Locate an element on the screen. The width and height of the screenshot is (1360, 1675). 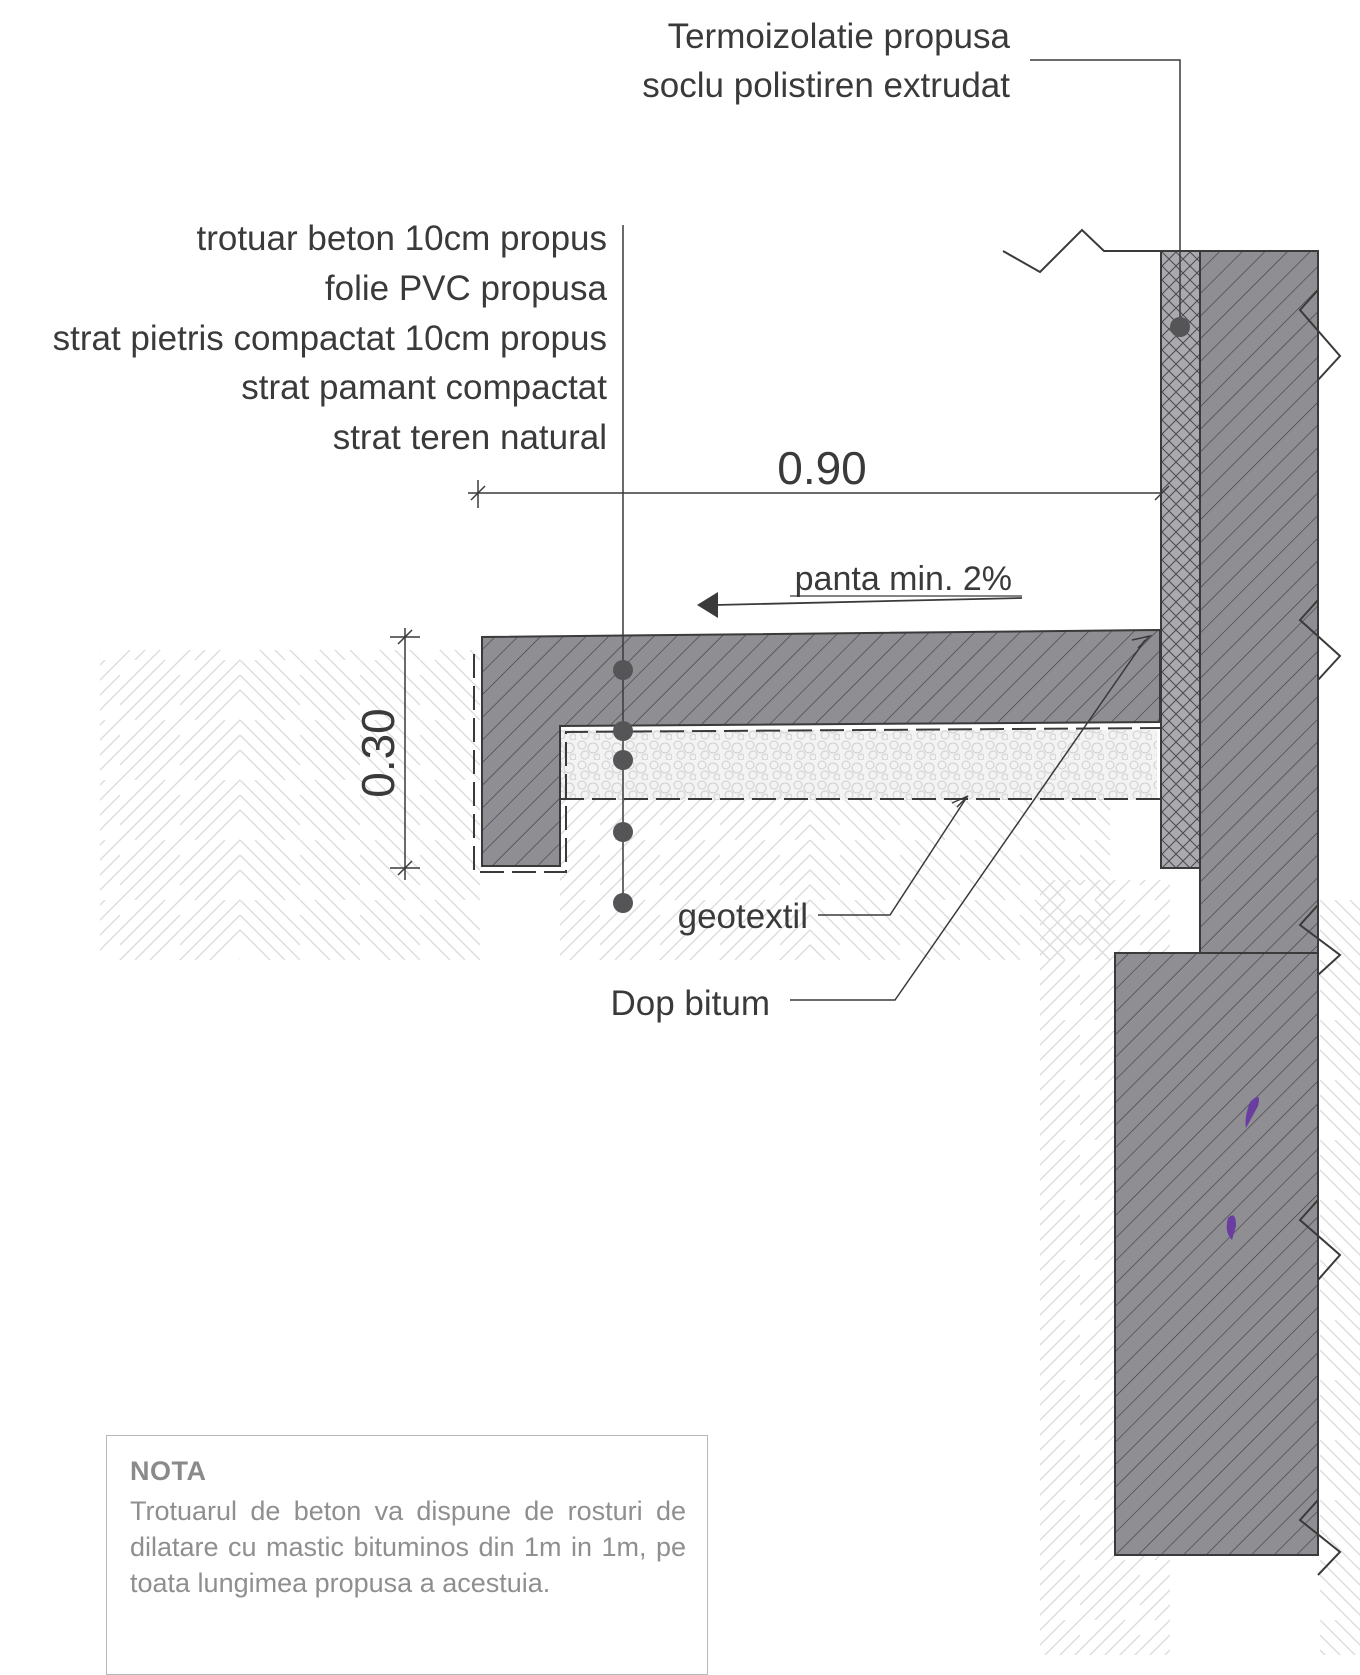
termo-leader is located at coordinates (1105, 195).